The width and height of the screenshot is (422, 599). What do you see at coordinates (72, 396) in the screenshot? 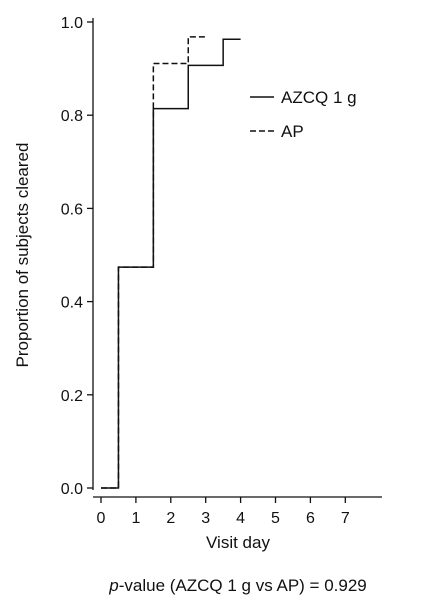
I see `y-tick-label-1: 0.2` at bounding box center [72, 396].